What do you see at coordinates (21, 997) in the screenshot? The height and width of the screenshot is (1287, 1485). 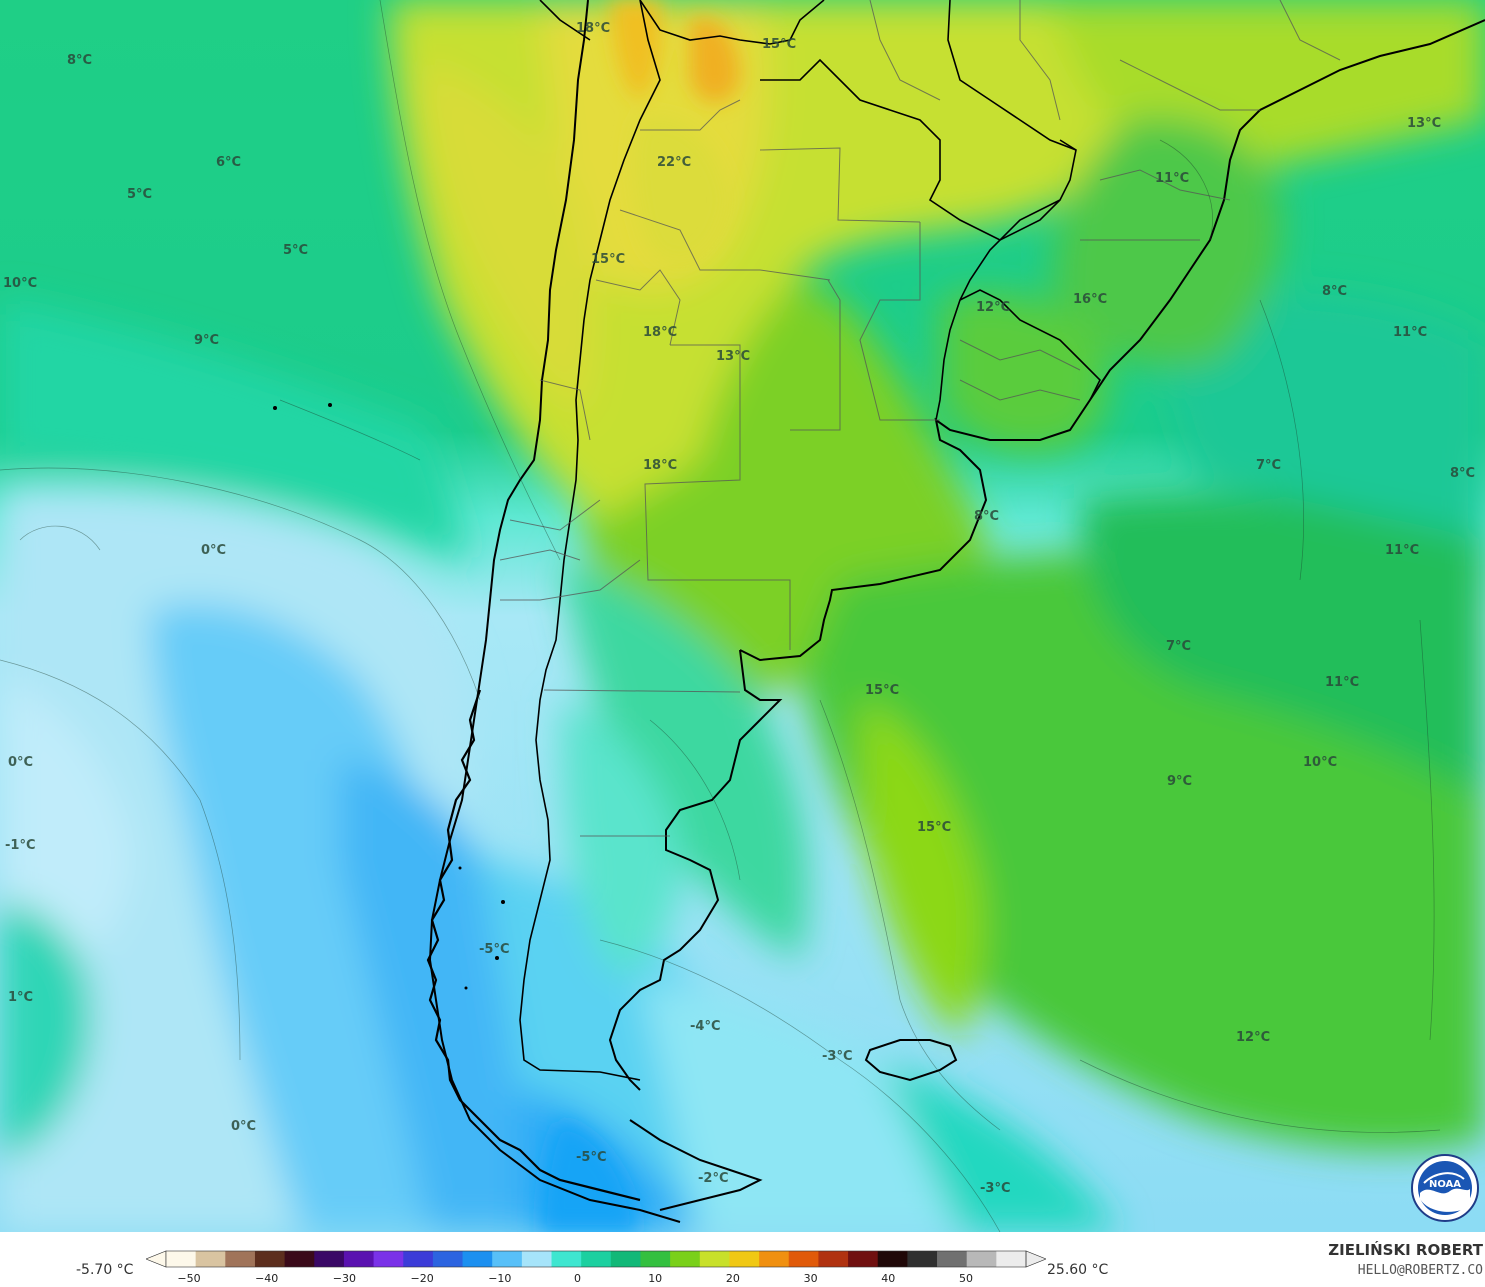 I see `temp-label: 1°C` at bounding box center [21, 997].